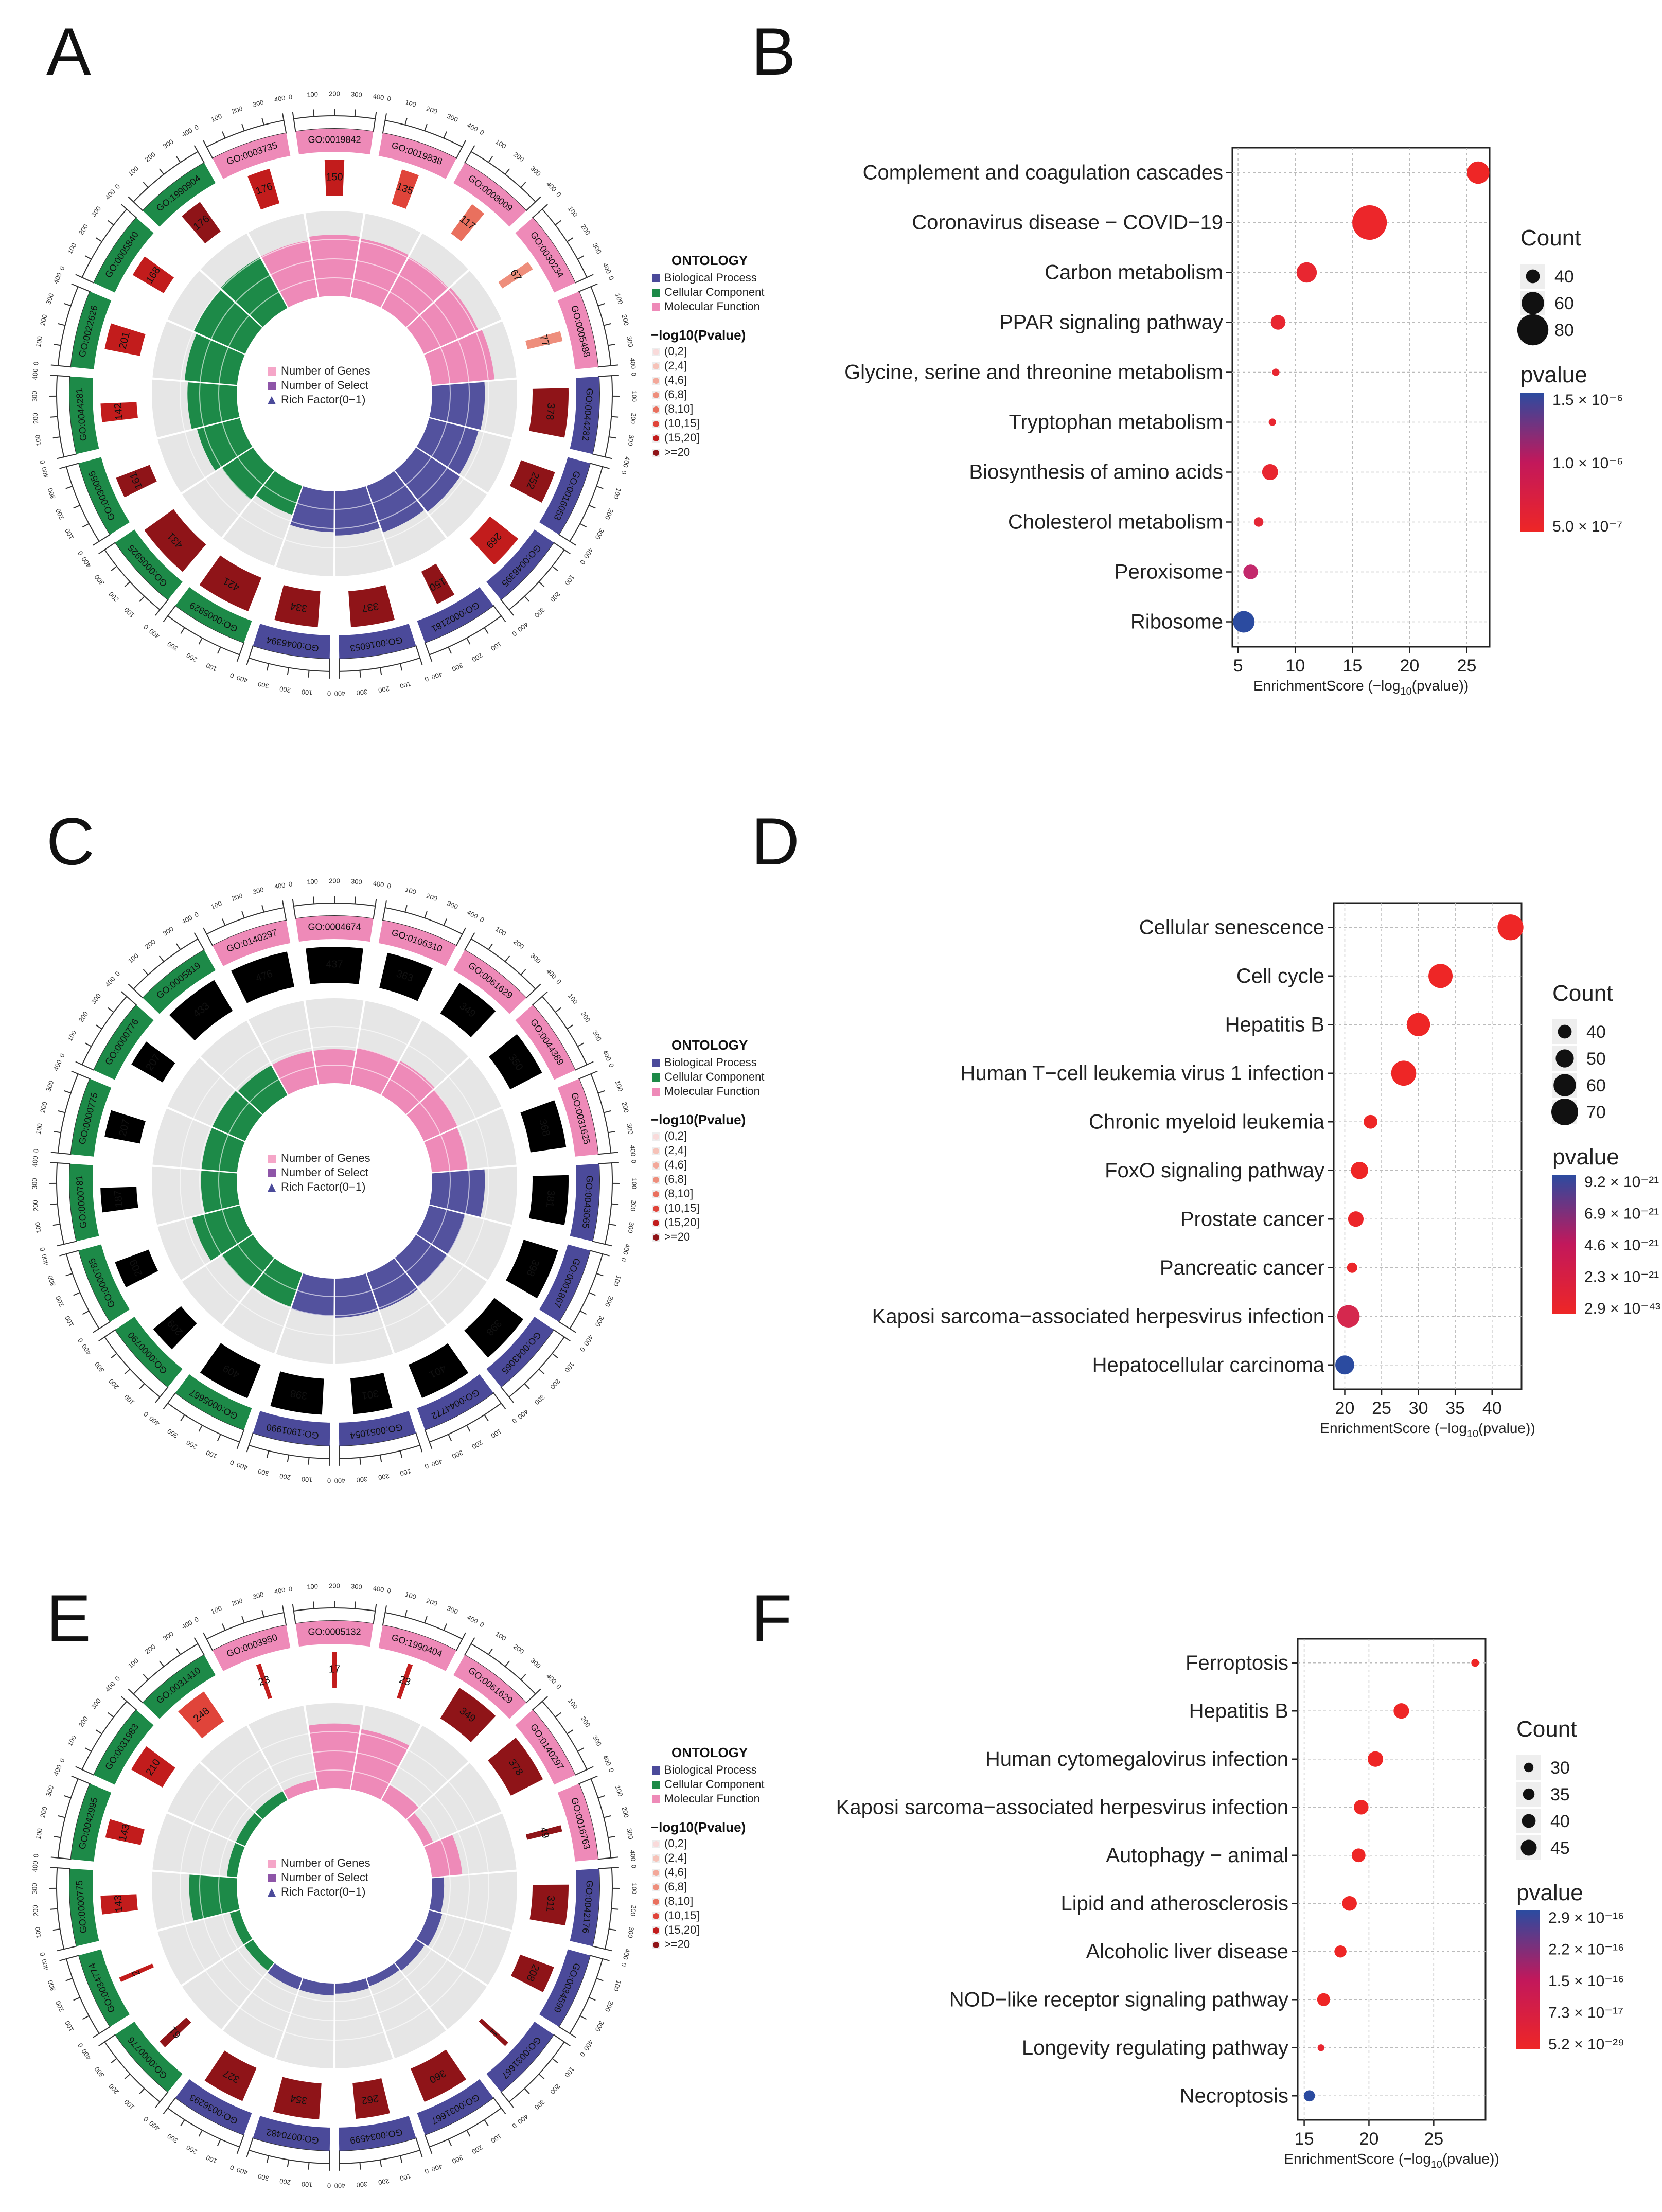 The width and height of the screenshot is (1662, 2212). I want to click on size-legend-title: Count, so click(1582, 993).